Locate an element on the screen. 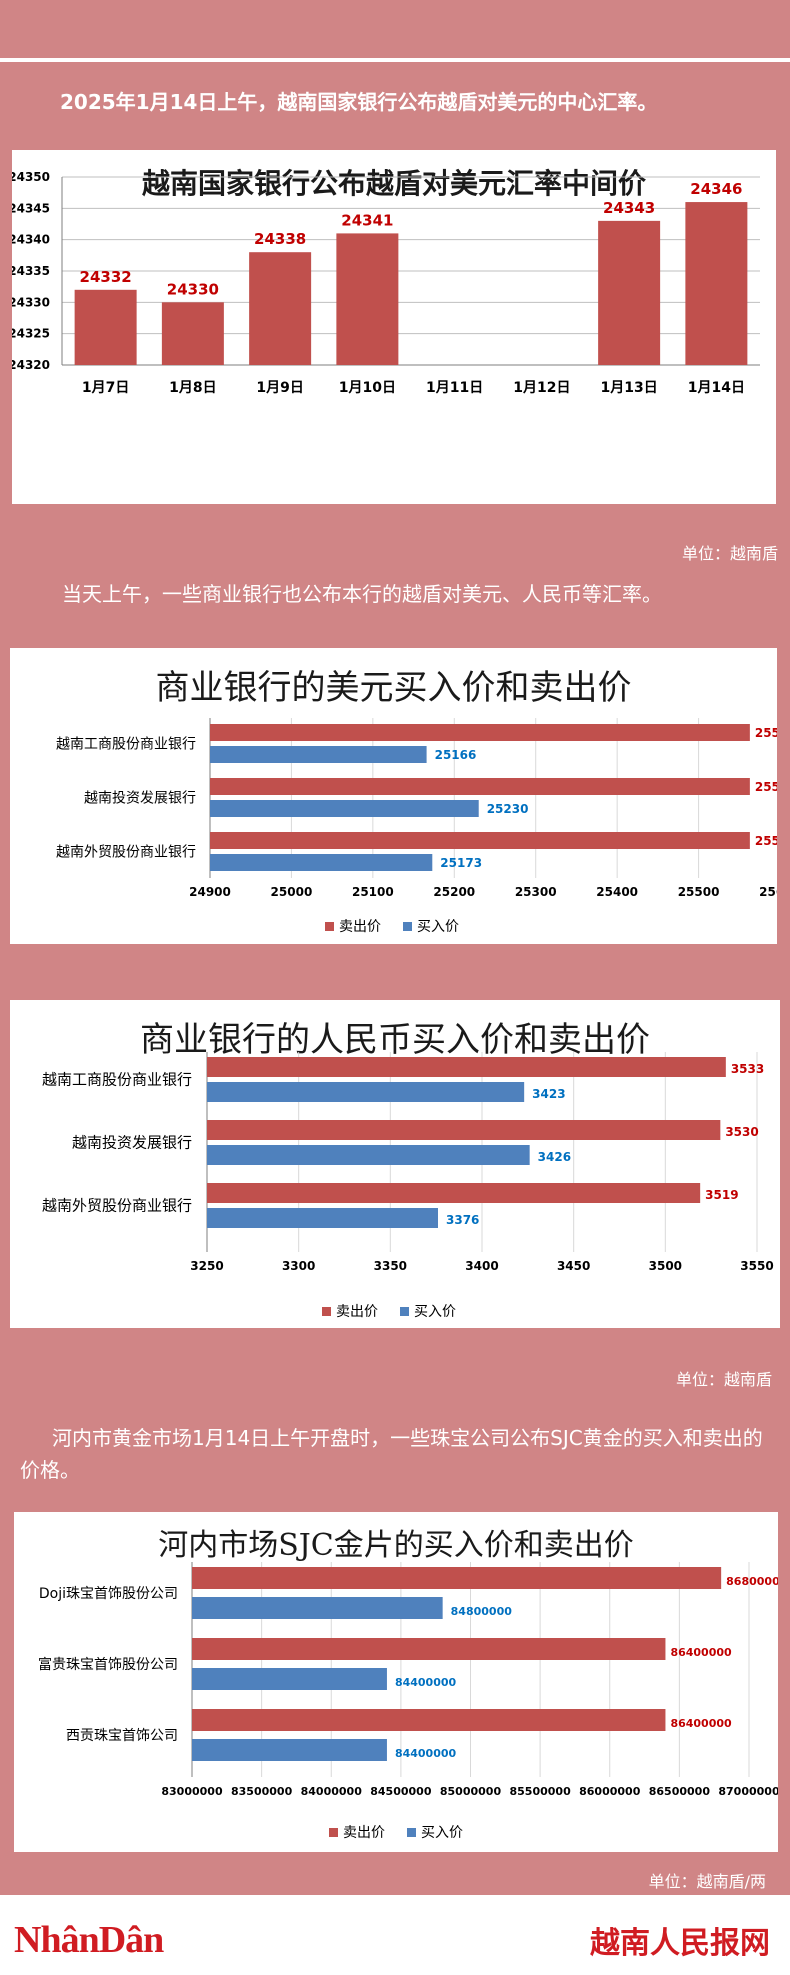  sell-data-label: 3519 is located at coordinates (721, 1195).